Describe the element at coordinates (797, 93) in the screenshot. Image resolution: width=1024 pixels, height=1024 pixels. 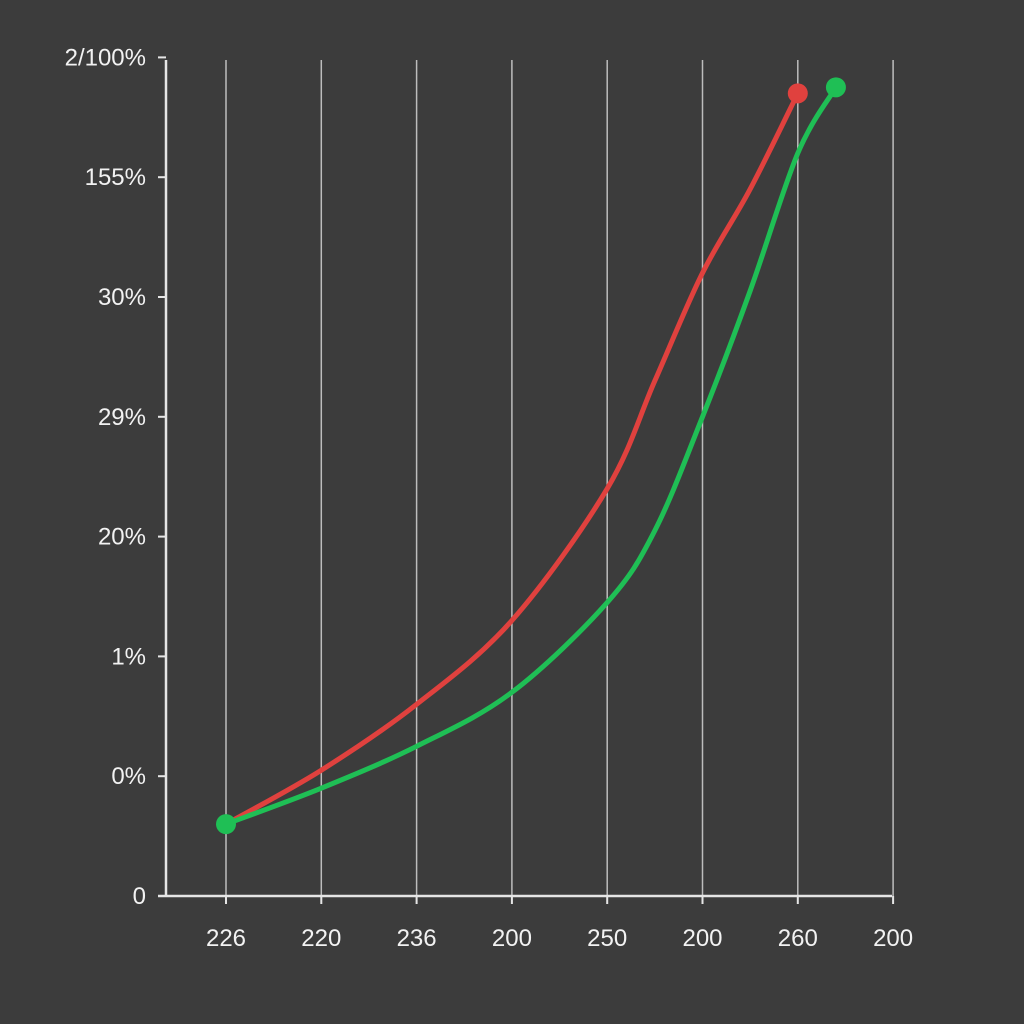
I see `series-0-end-point` at that location.